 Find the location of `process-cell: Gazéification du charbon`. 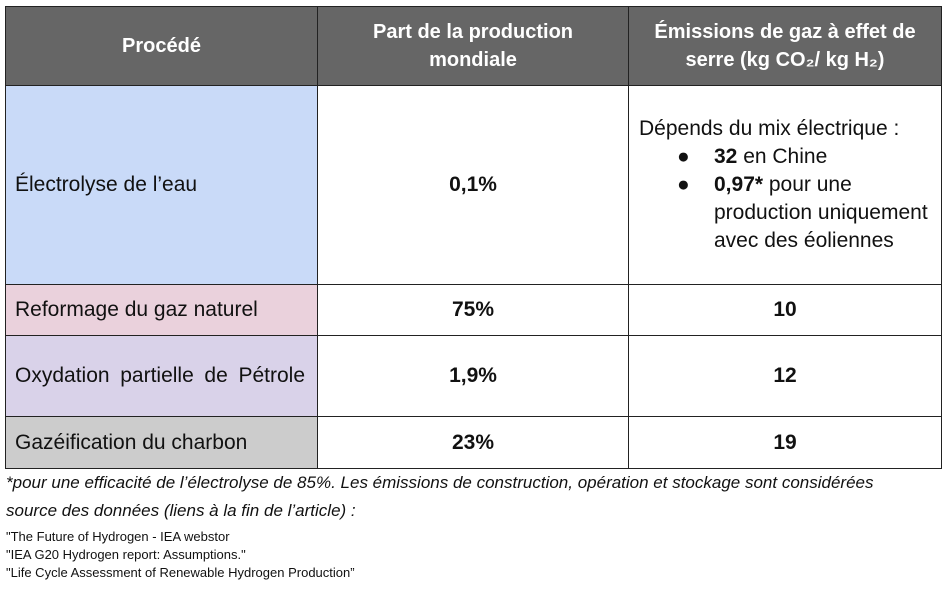

process-cell: Gazéification du charbon is located at coordinates (161, 442).